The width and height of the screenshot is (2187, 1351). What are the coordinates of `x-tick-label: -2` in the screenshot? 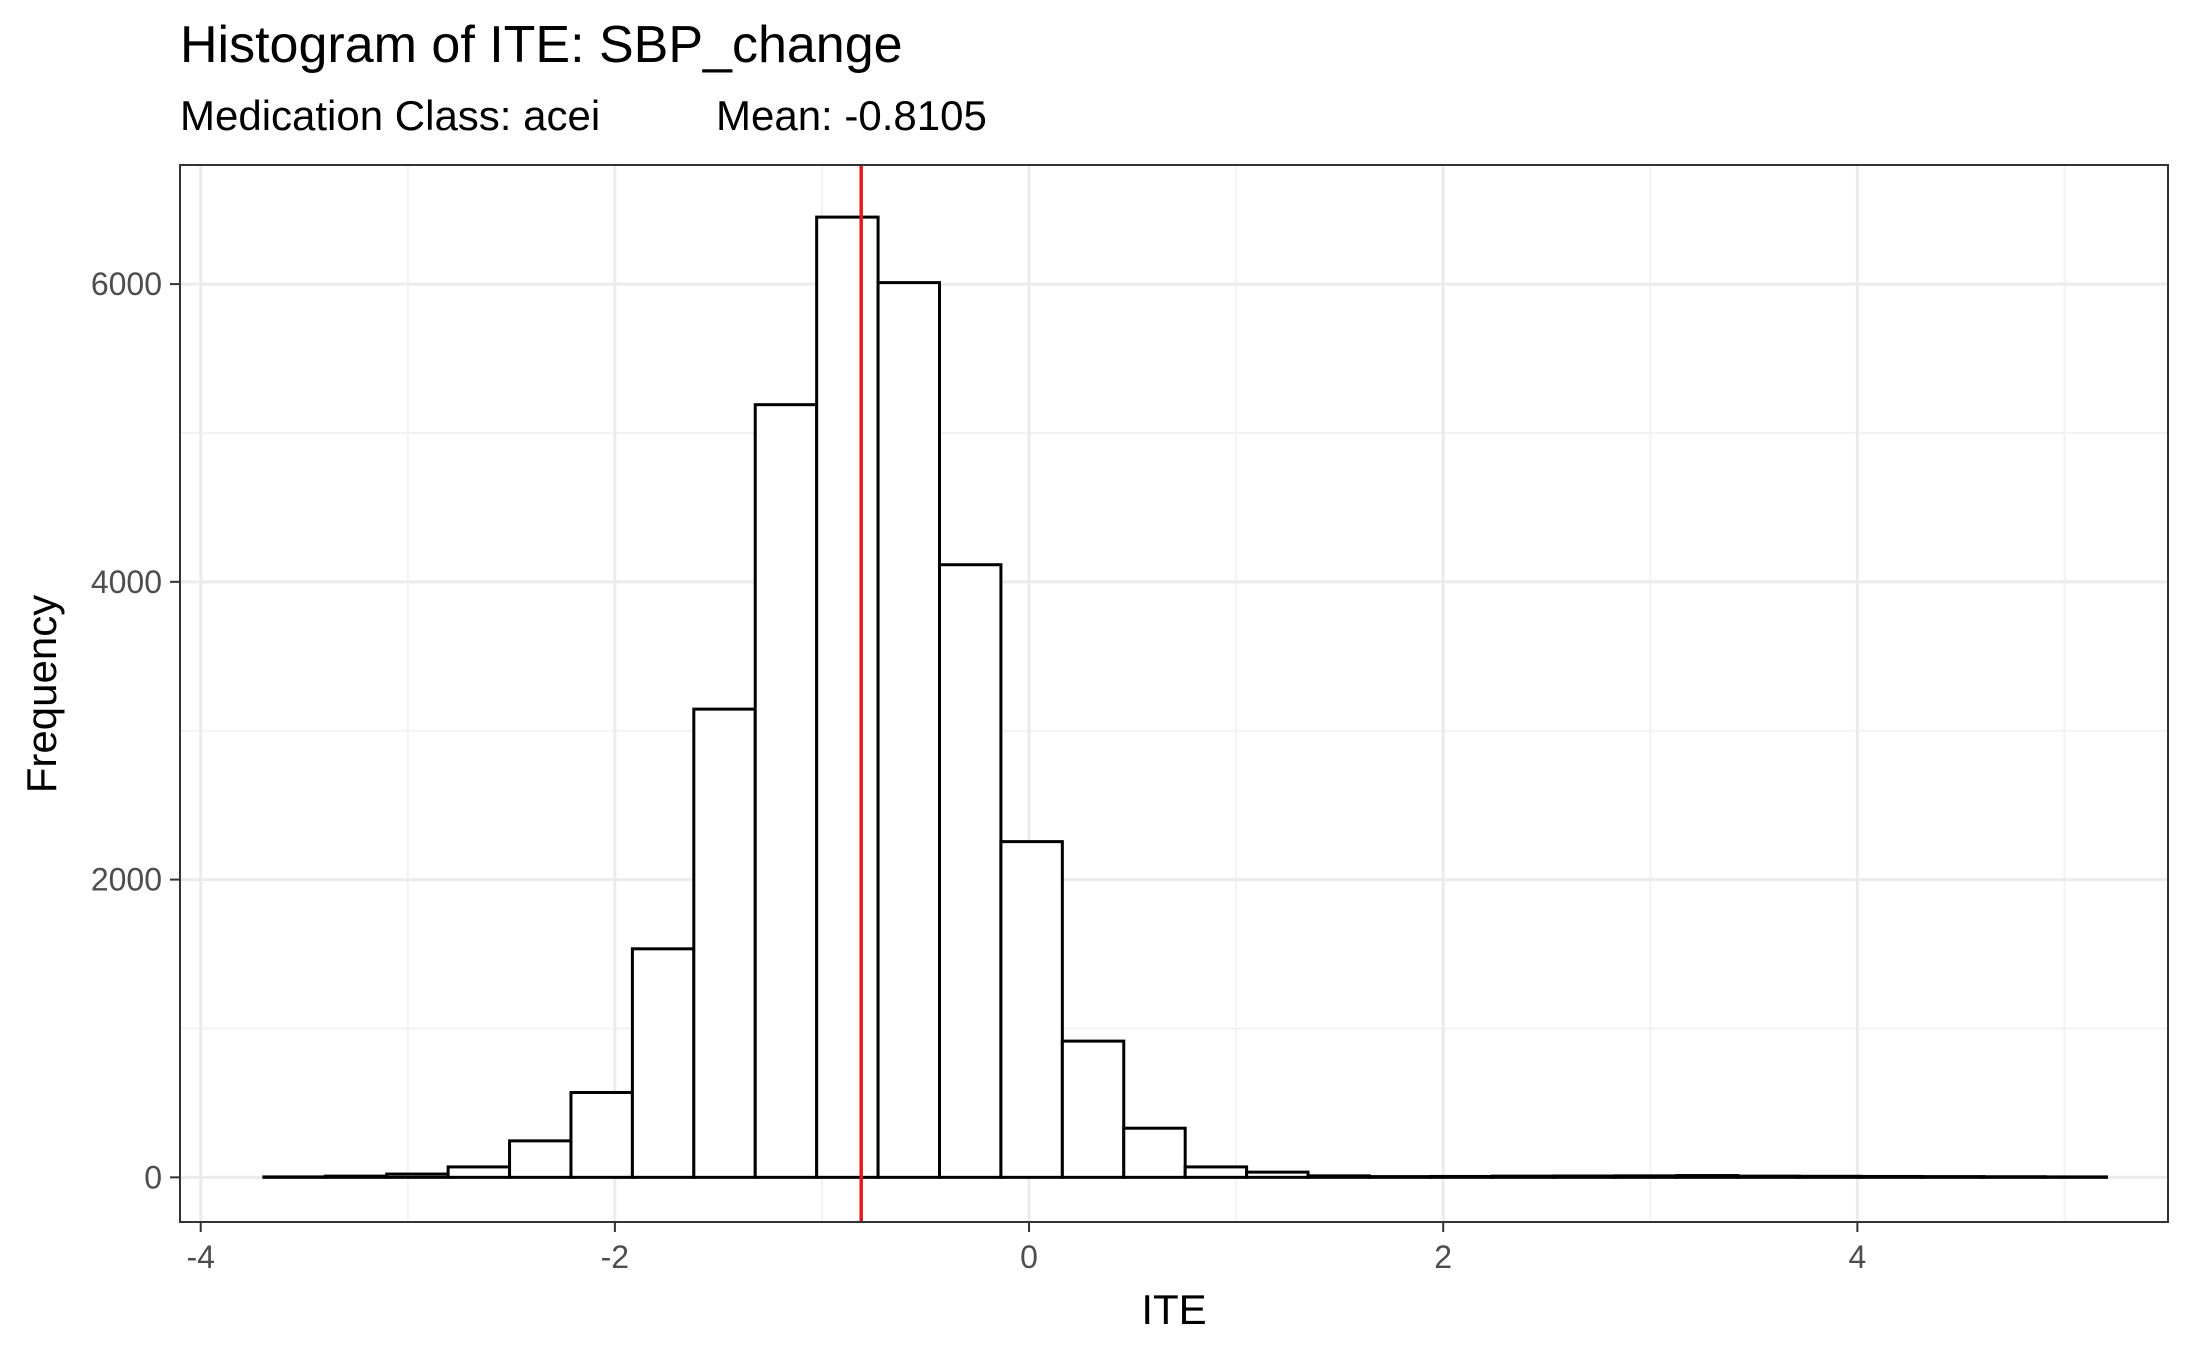 It's located at (615, 1257).